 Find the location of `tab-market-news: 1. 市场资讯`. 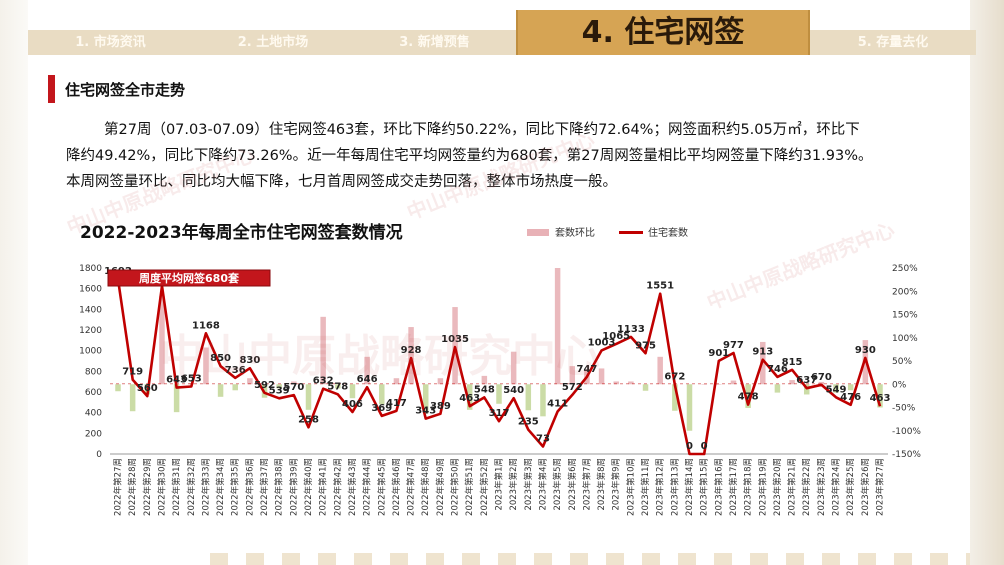

tab-market-news: 1. 市场资讯 is located at coordinates (110, 42).